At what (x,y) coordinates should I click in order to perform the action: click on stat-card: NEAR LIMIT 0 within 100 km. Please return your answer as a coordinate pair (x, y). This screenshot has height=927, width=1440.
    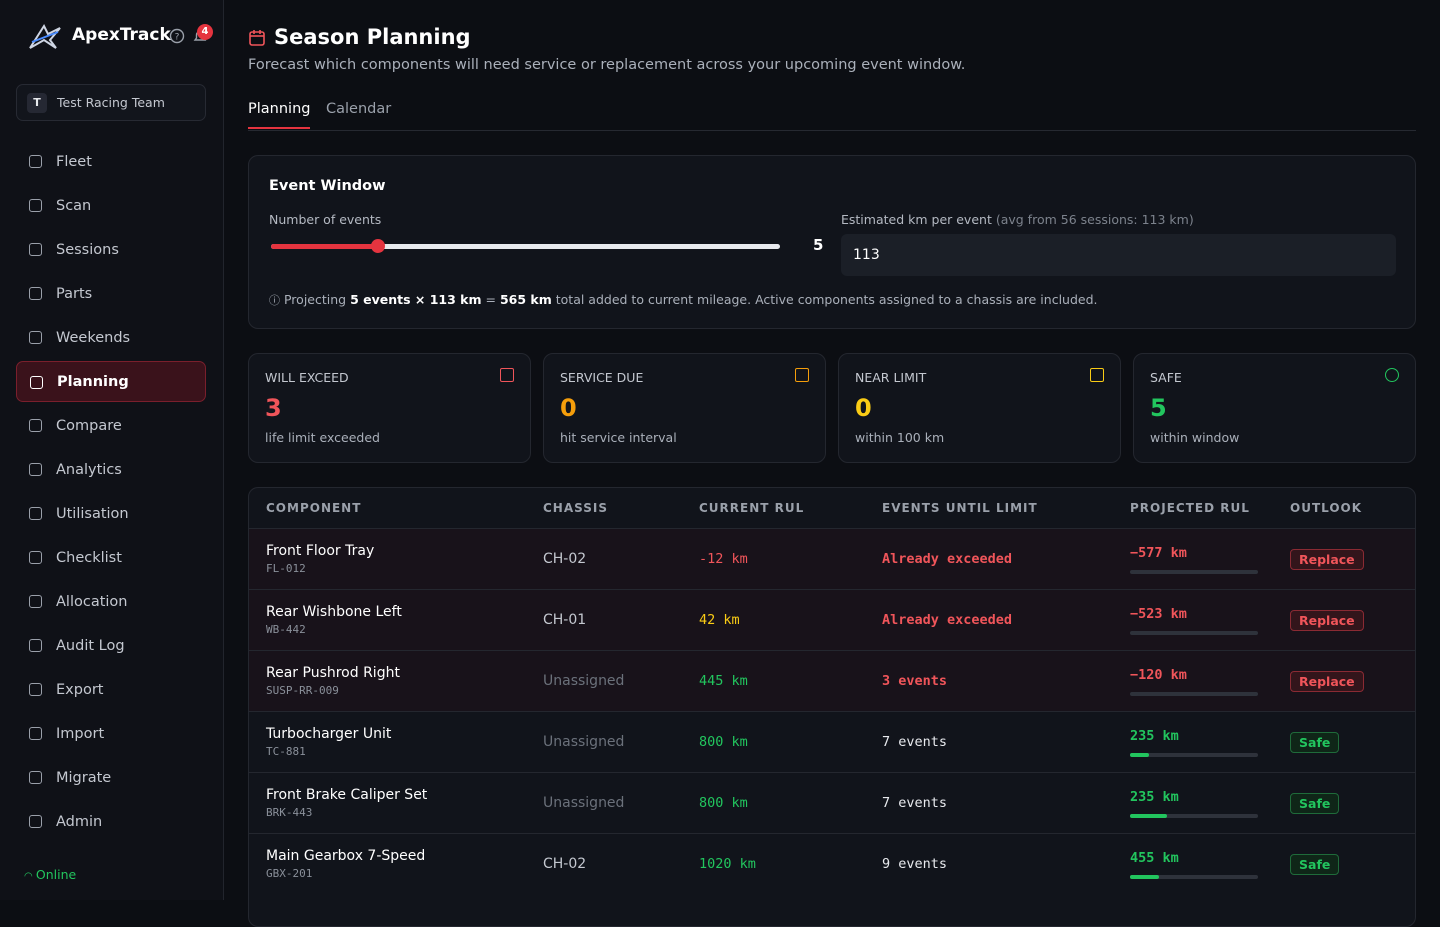
    Looking at the image, I should click on (979, 408).